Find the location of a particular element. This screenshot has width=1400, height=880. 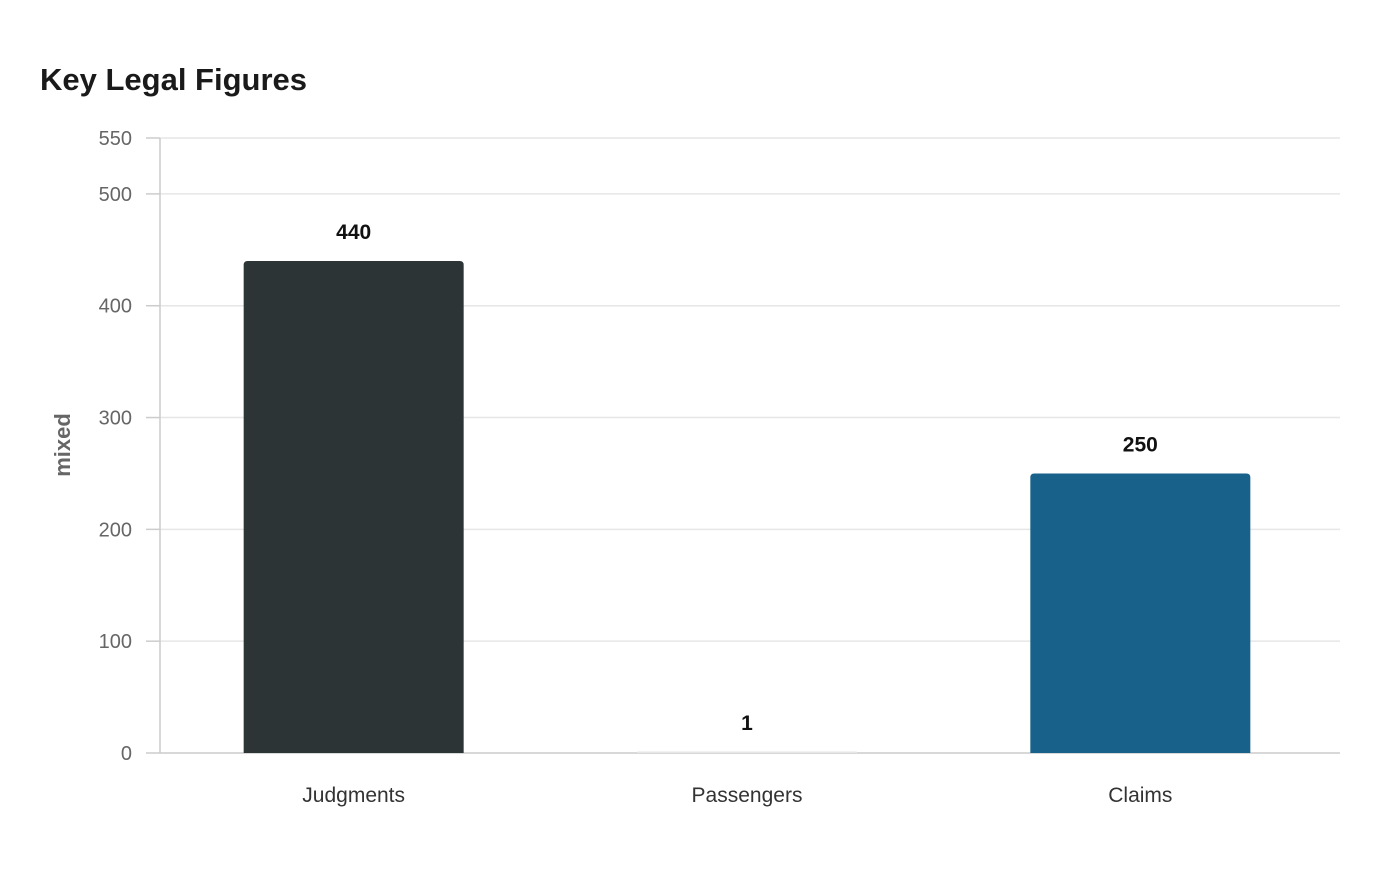

y-tick-label: 300 is located at coordinates (115, 419).